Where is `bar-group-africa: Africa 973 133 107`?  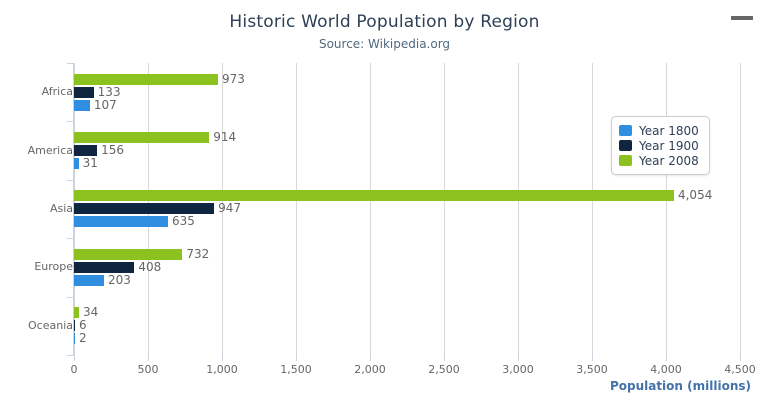 bar-group-africa: Africa 973 133 107 is located at coordinates (391, 92).